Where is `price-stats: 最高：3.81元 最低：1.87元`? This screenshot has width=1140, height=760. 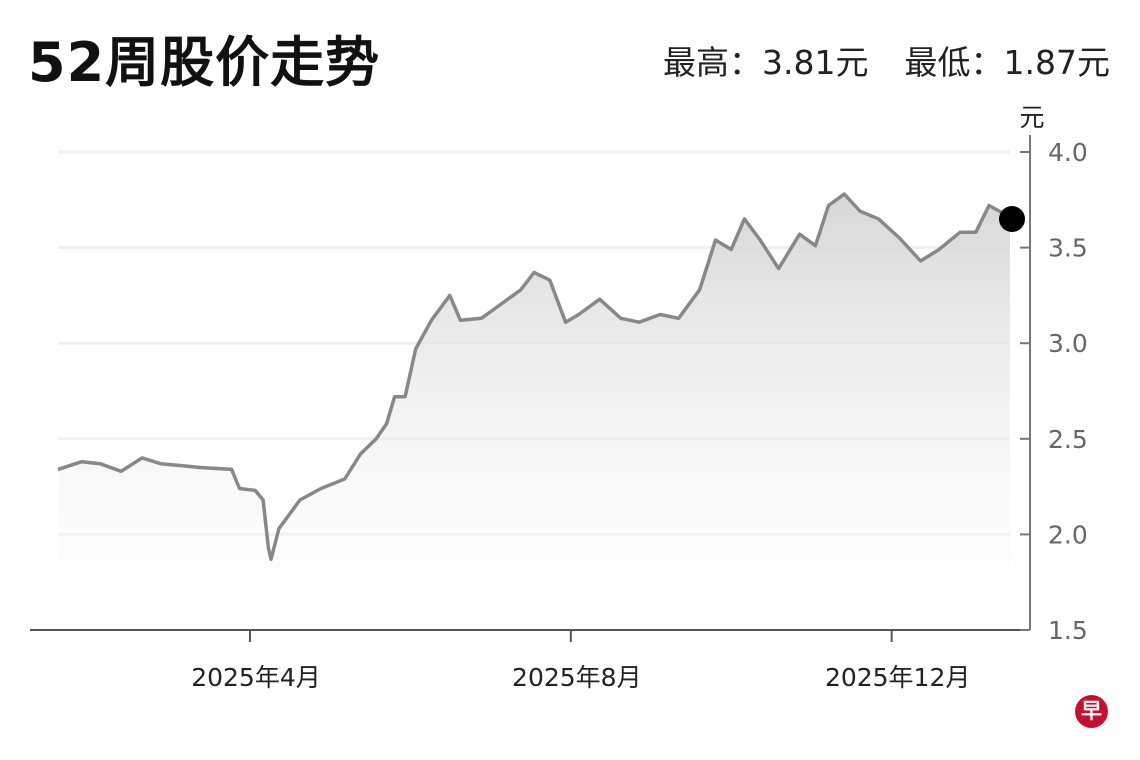 price-stats: 最高：3.81元 最低：1.87元 is located at coordinates (868, 60).